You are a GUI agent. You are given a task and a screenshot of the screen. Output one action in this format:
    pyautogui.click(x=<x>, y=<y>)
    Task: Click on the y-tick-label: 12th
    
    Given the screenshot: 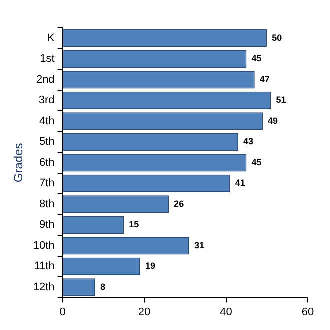 What is the action you would take?
    pyautogui.click(x=44, y=287)
    